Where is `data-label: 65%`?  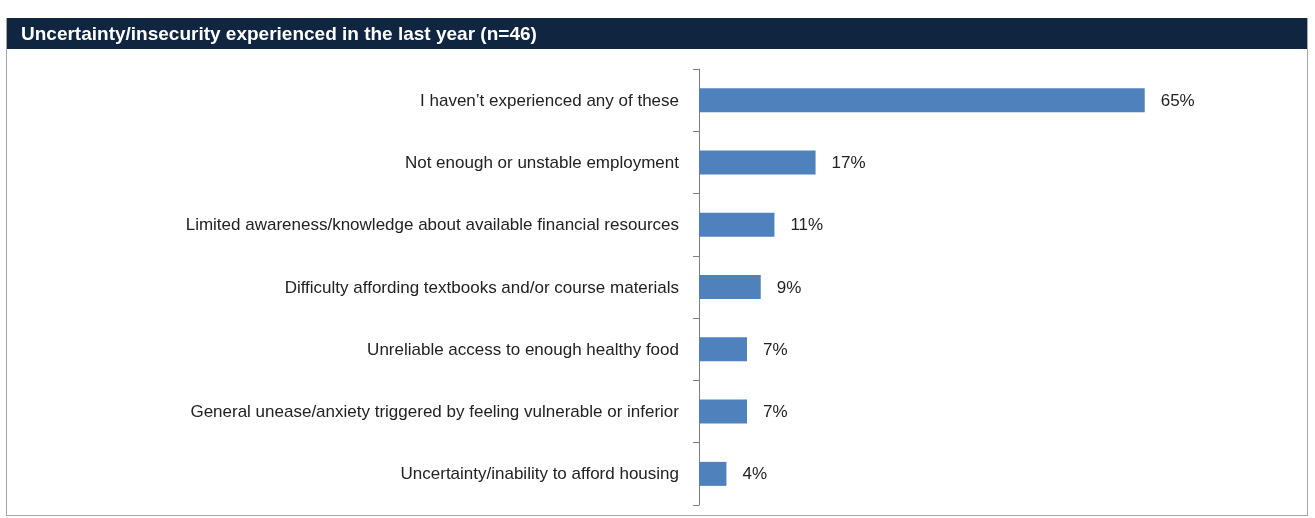 data-label: 65% is located at coordinates (1177, 100).